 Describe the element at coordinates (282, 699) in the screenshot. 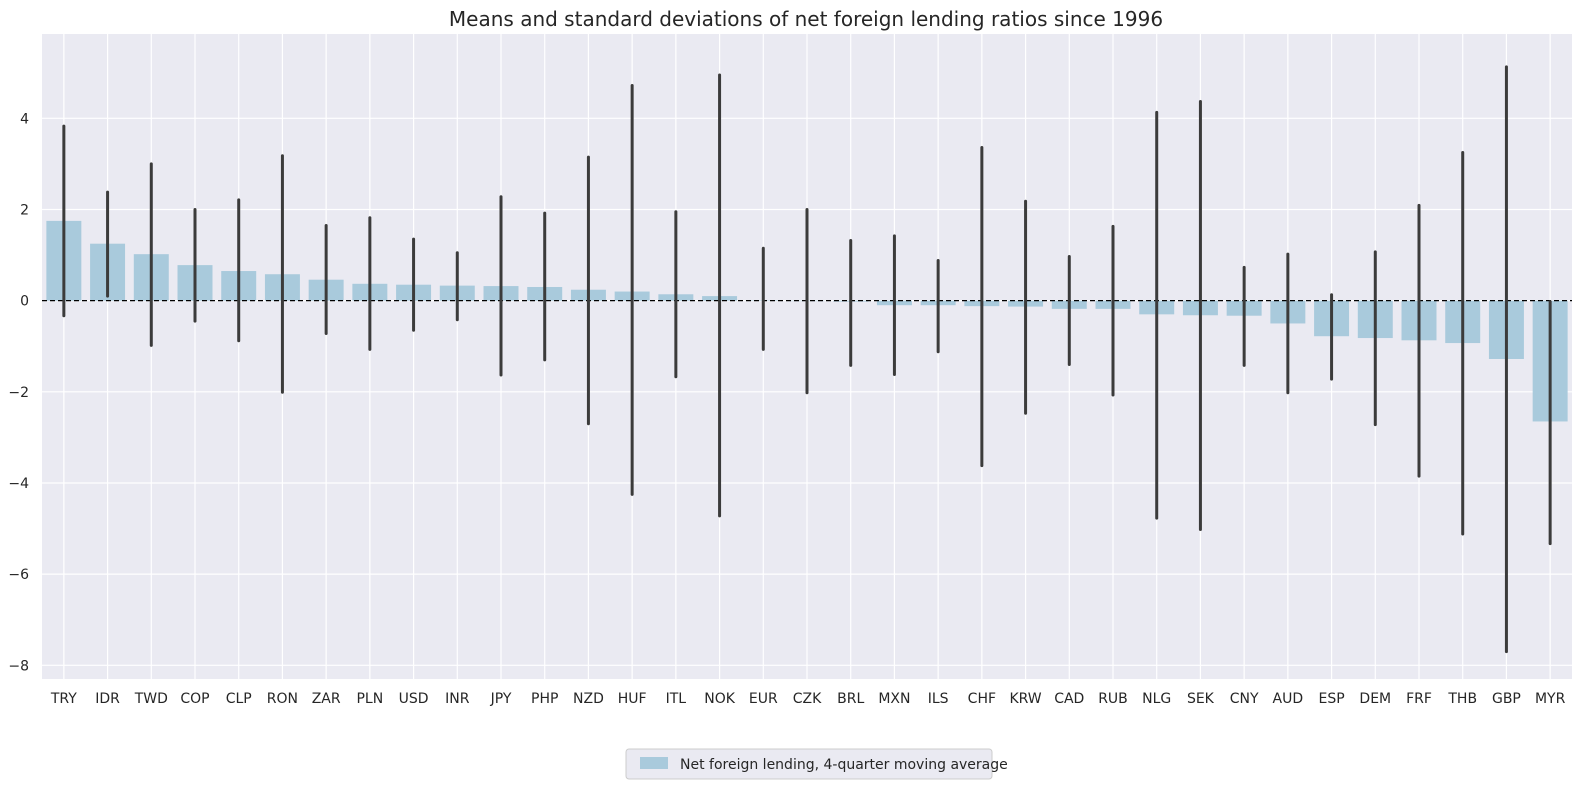

I see `x-tick-label-ron: RON` at that location.